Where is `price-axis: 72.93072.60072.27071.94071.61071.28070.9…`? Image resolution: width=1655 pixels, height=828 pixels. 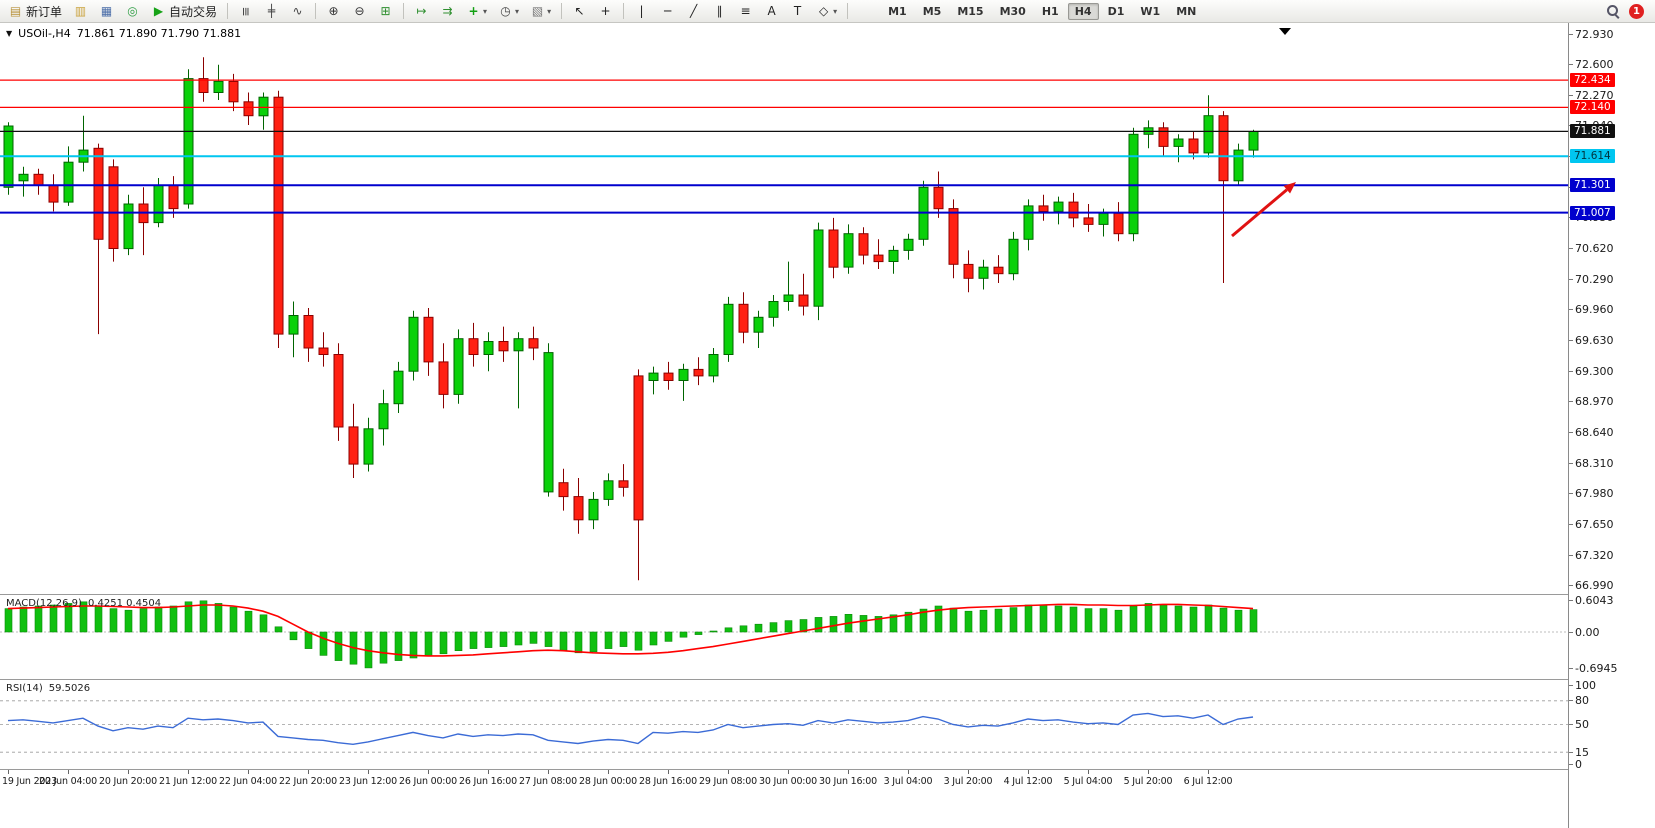
price-axis: 72.93072.60072.27071.94071.61071.28070.9… is located at coordinates (1611, 425).